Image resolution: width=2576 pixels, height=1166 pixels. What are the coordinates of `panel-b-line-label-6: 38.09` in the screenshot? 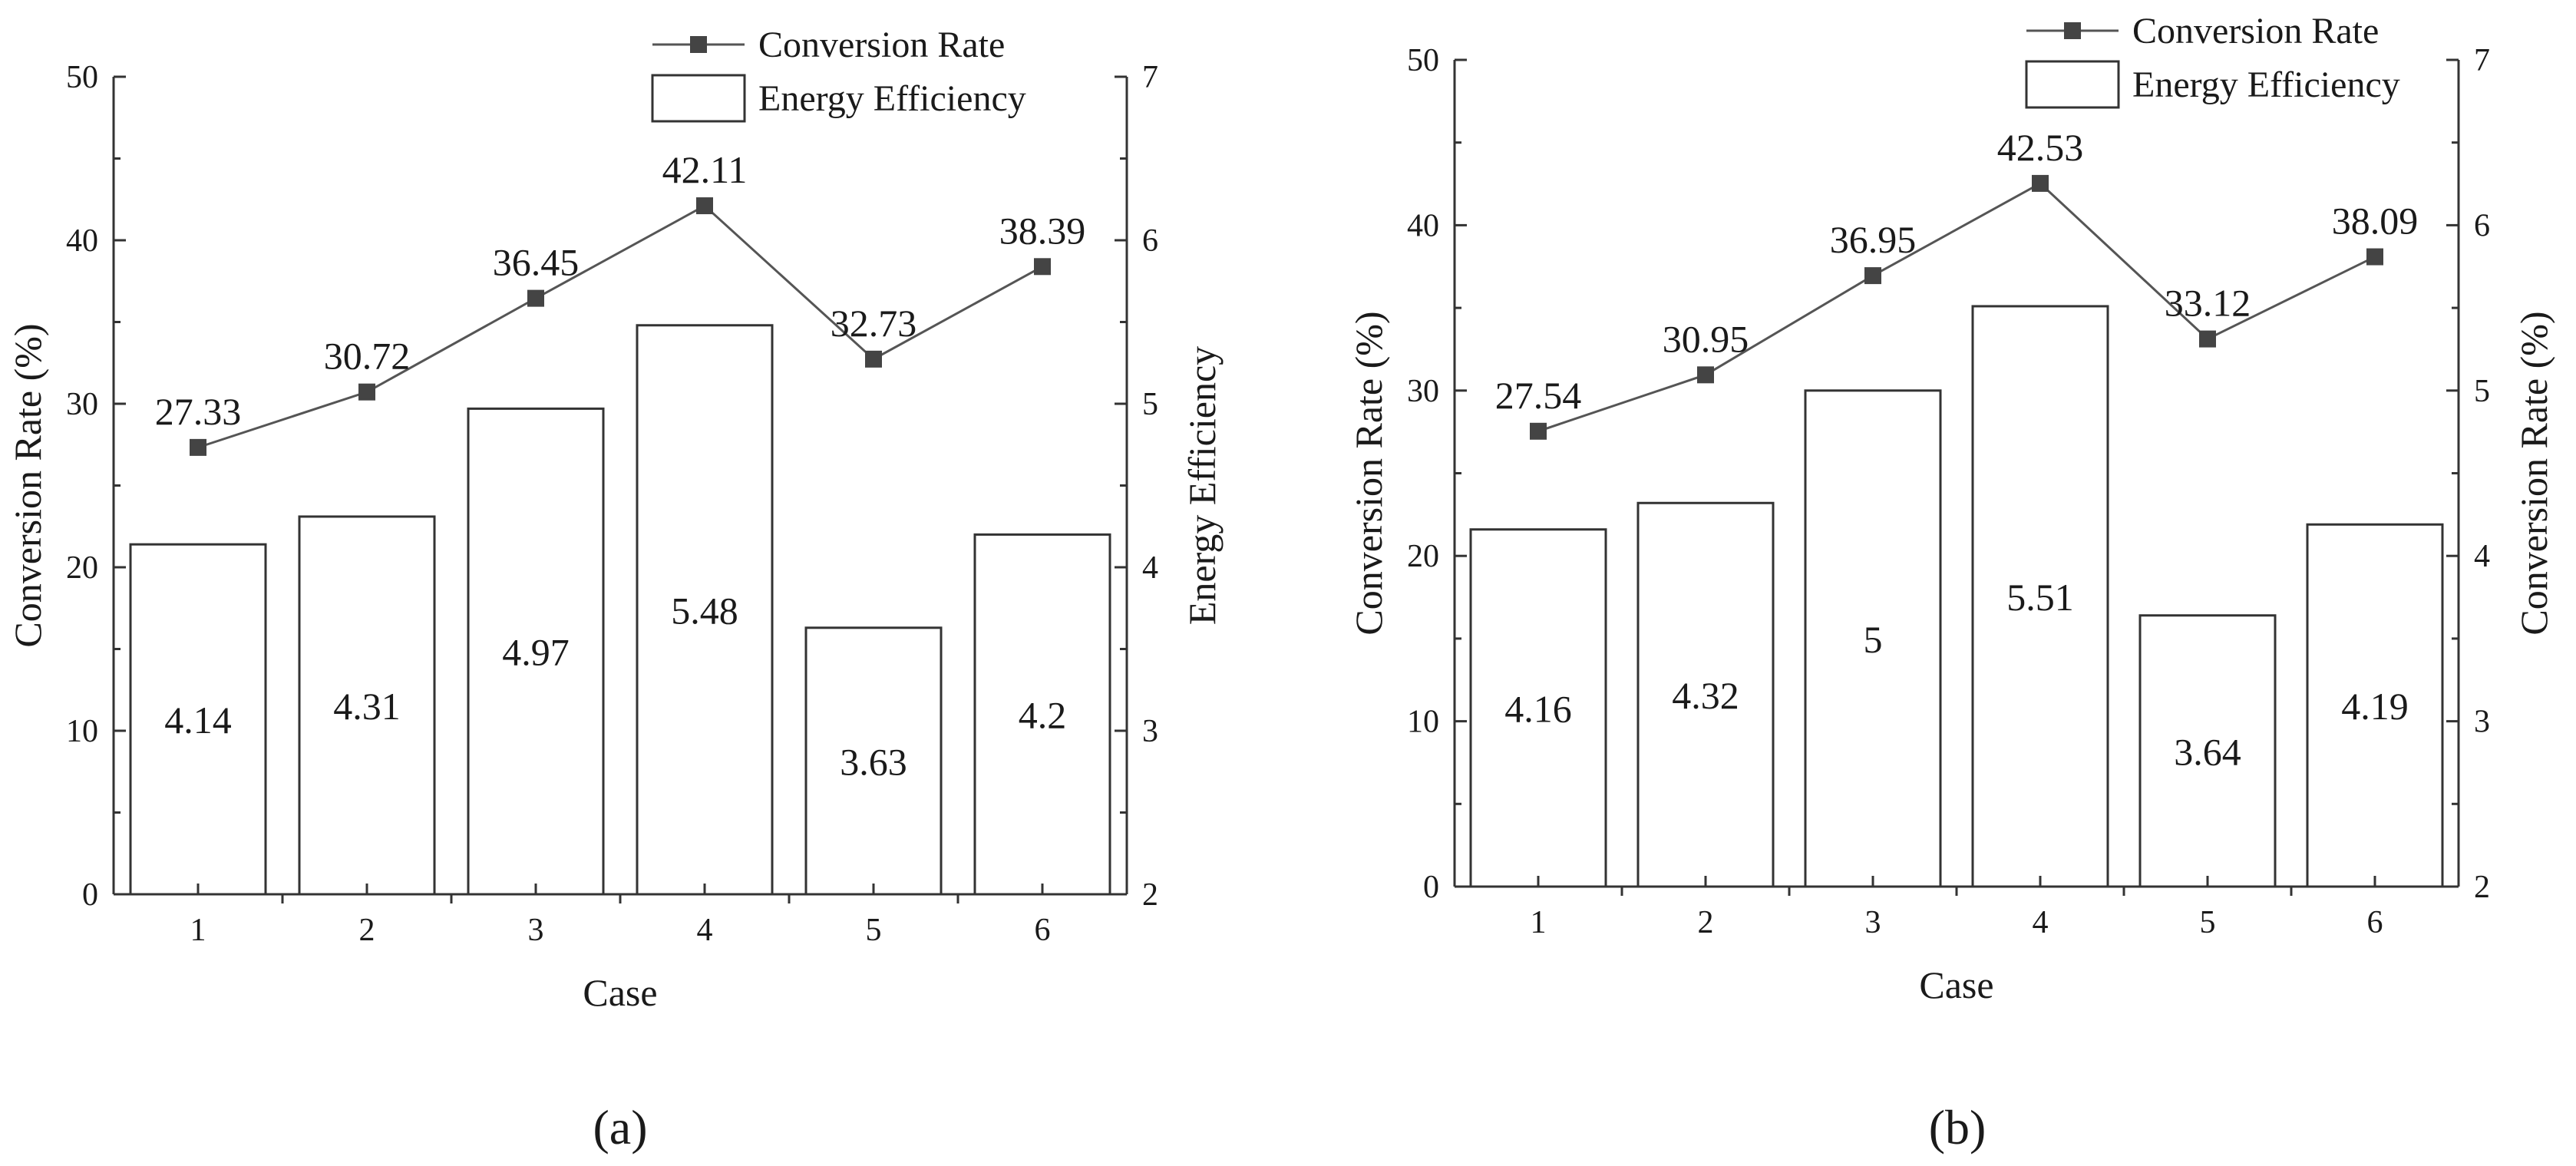 It's located at (2375, 221).